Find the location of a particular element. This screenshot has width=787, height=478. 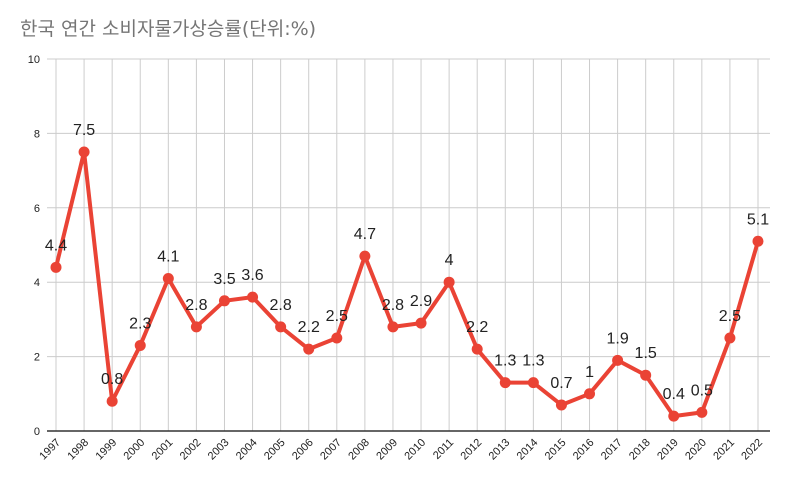

data-label: 4.7 is located at coordinates (365, 234).